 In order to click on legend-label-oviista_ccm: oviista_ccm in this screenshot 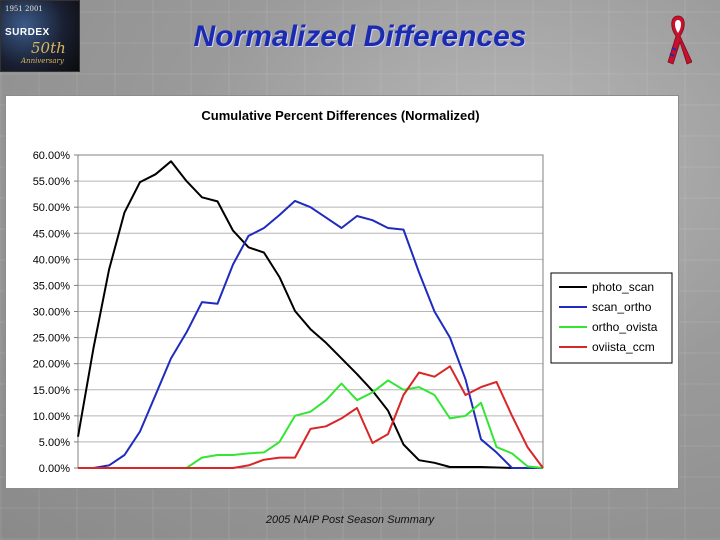, I will do `click(623, 347)`.